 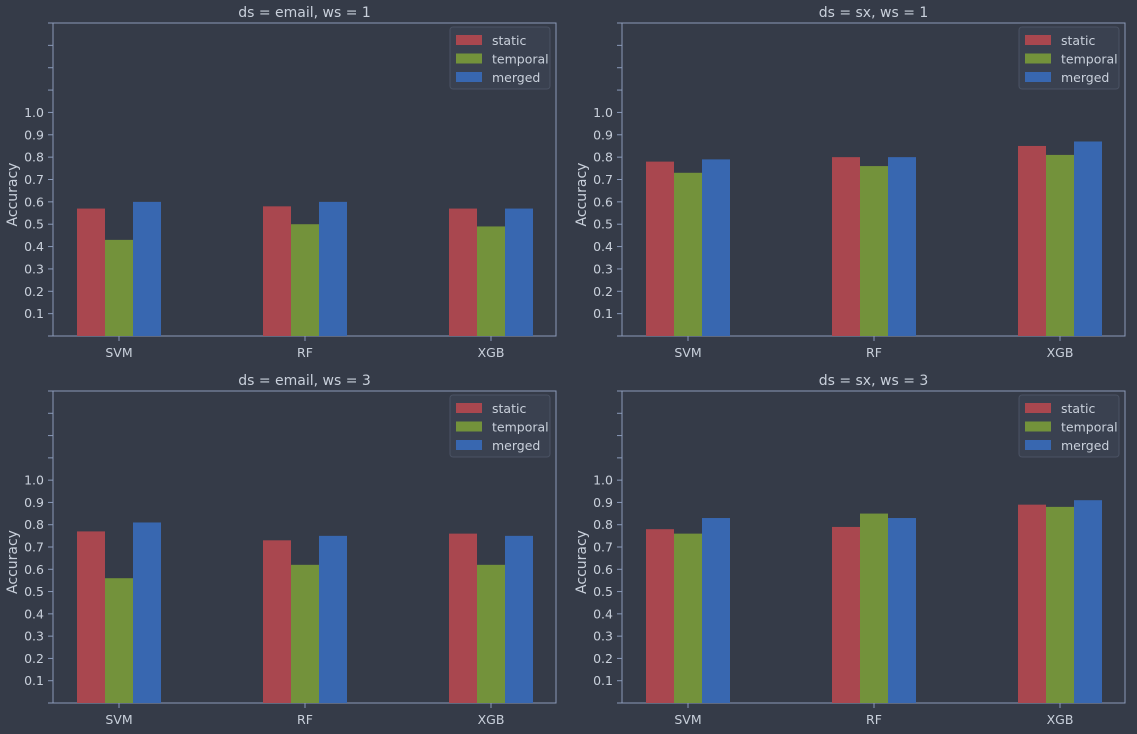 What do you see at coordinates (304, 13) in the screenshot?
I see `chart-title: ds = email, ws = 1` at bounding box center [304, 13].